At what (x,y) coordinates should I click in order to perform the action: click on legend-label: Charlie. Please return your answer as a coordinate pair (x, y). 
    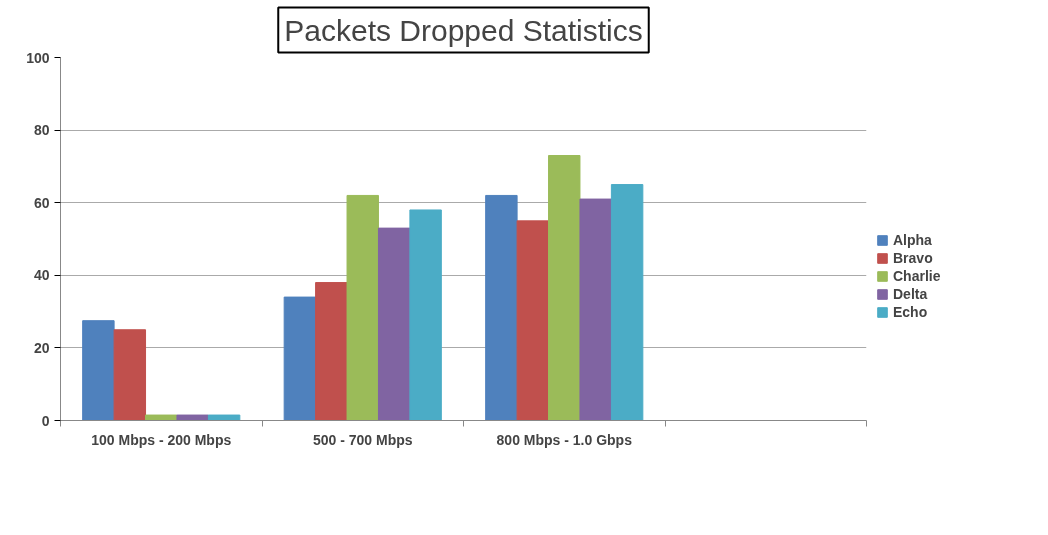
    Looking at the image, I should click on (917, 276).